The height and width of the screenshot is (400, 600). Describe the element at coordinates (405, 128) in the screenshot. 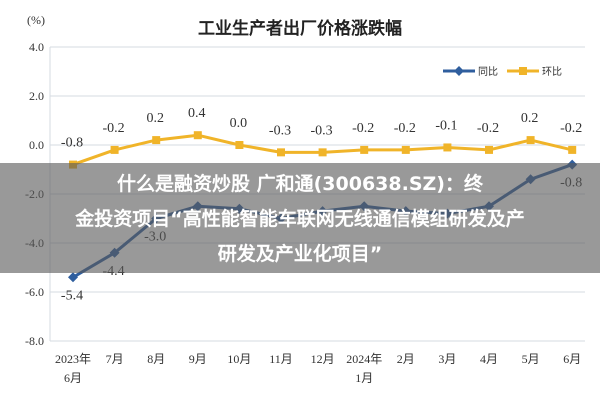

I see `series-1-label-8: -0.2` at that location.